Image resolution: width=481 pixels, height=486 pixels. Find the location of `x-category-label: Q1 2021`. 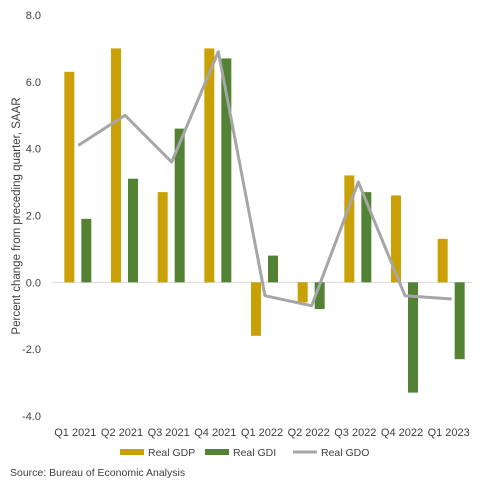

x-category-label: Q1 2021 is located at coordinates (75, 433).